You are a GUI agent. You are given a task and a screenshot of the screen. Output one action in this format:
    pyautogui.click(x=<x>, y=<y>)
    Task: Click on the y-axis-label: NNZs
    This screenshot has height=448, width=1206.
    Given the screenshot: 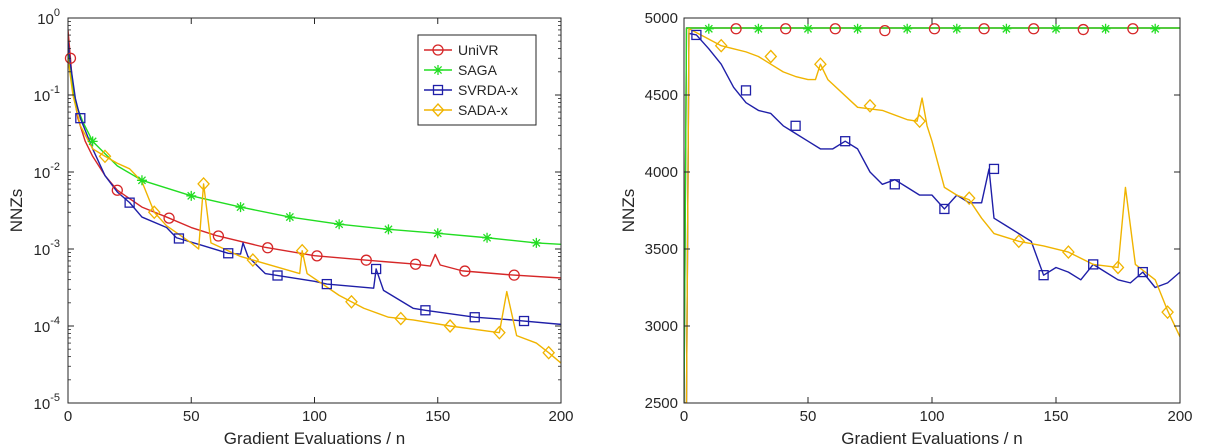 What is the action you would take?
    pyautogui.click(x=16, y=210)
    